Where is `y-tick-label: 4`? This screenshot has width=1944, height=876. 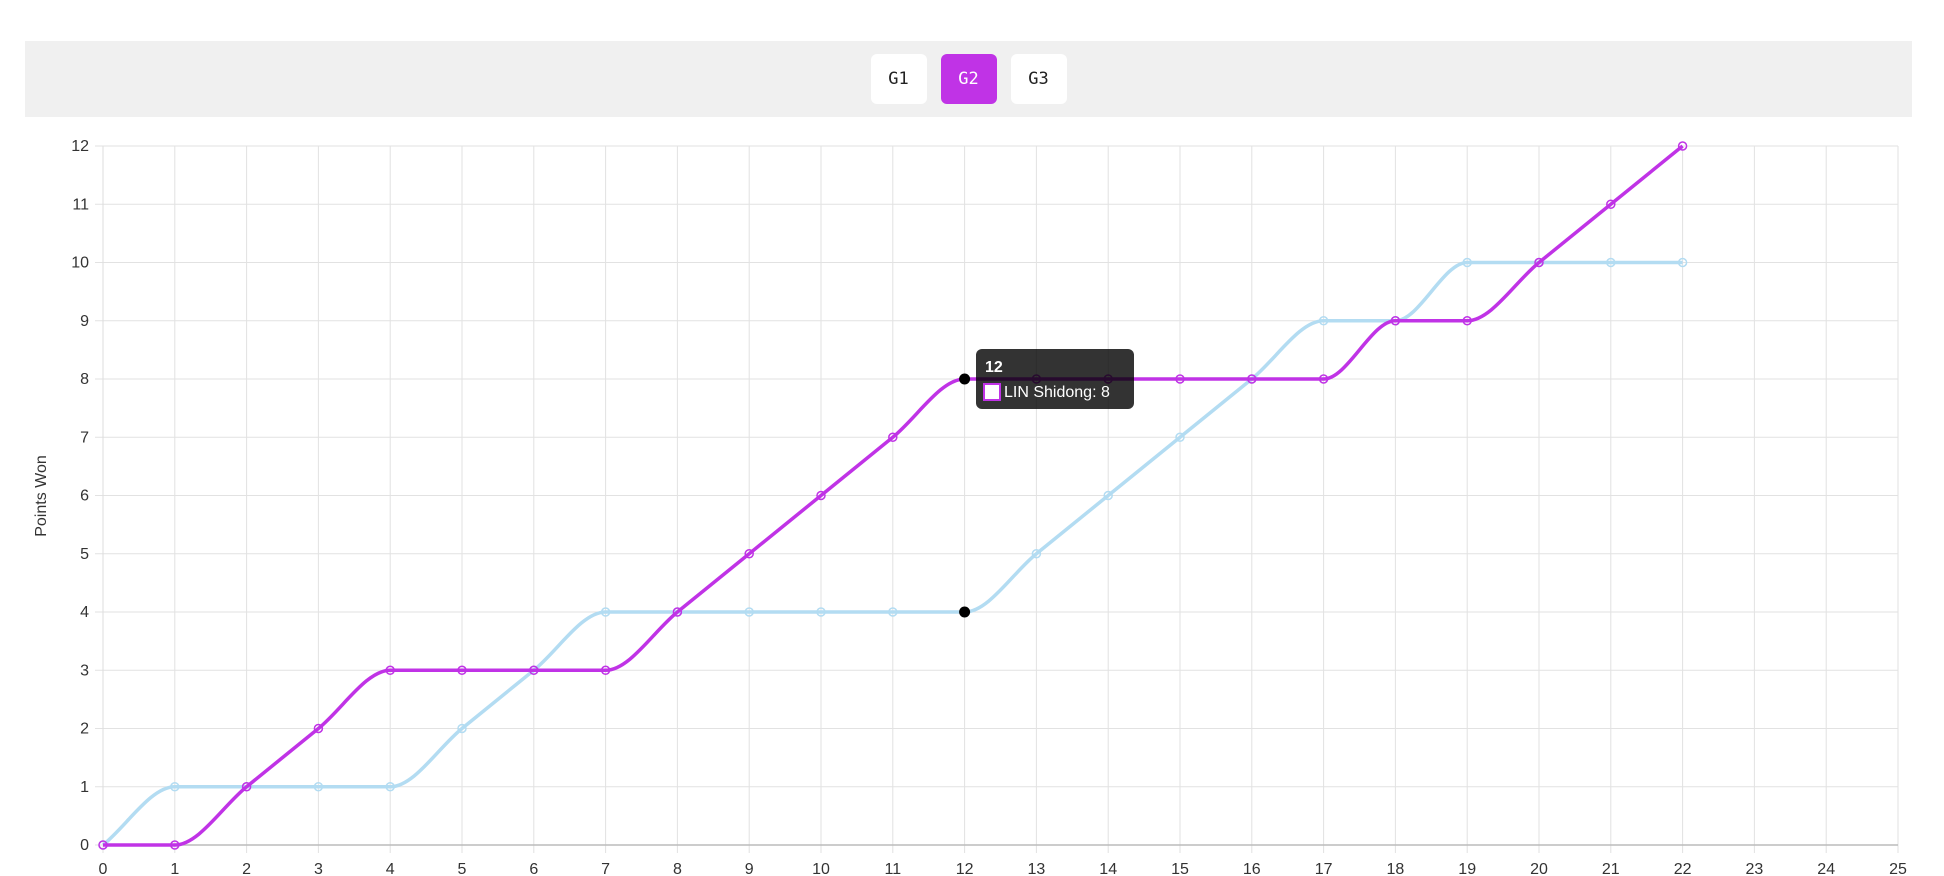 y-tick-label: 4 is located at coordinates (84, 612).